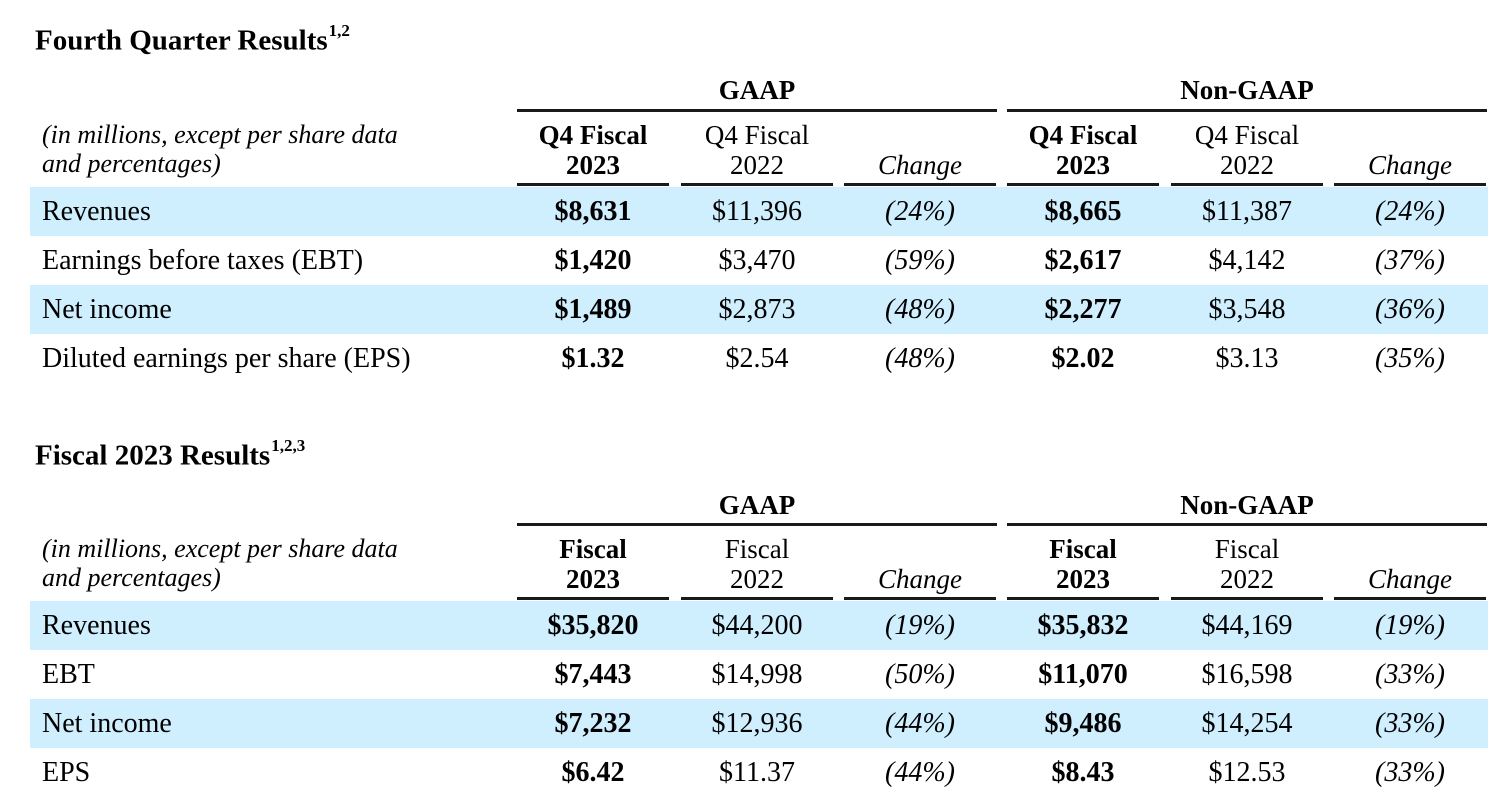 The width and height of the screenshot is (1500, 809). I want to click on gaap-prior-value: $11.37, so click(757, 772).